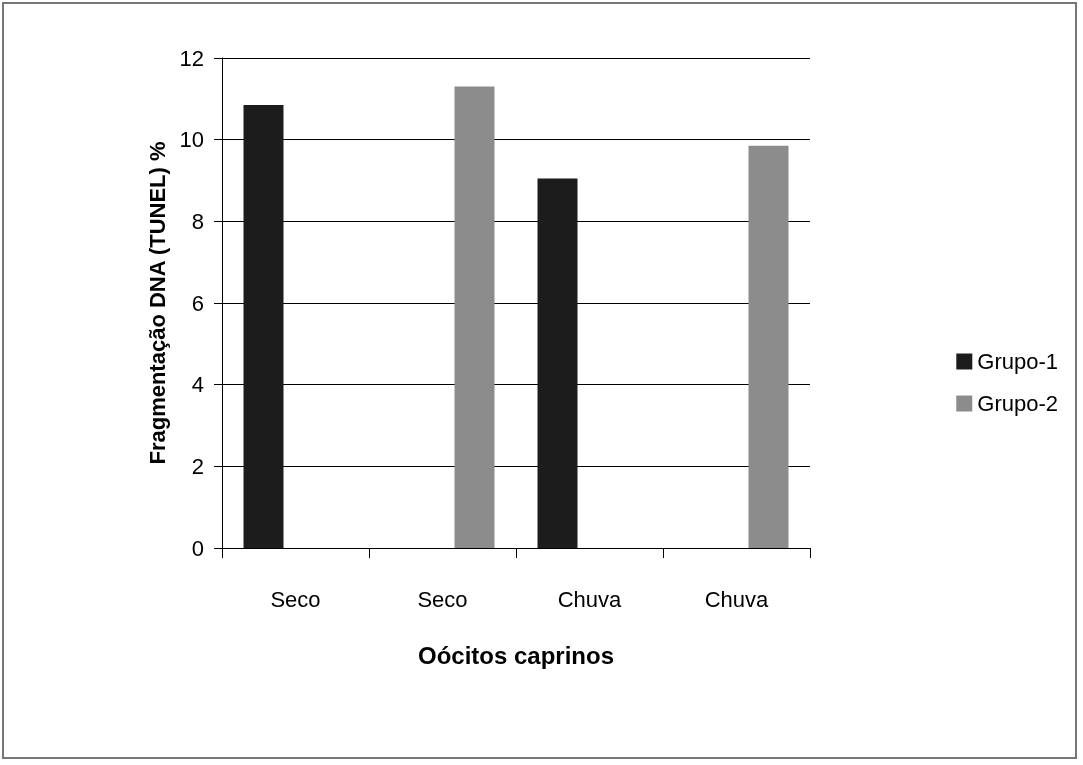 Image resolution: width=1083 pixels, height=765 pixels. I want to click on y-tick-label: 6, so click(197, 303).